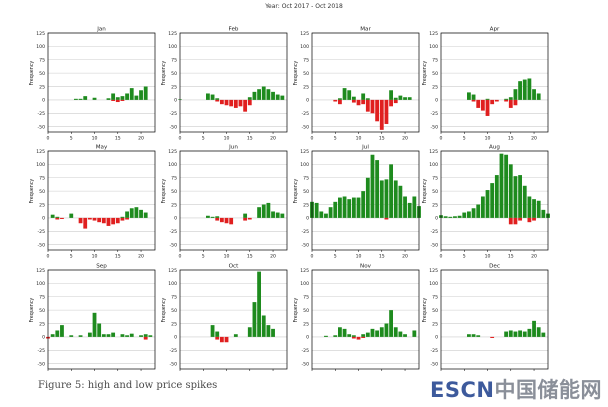 This screenshot has height=407, width=608. Describe the element at coordinates (296, 73) in the screenshot. I see `mar-ylabel: Frequency` at that location.